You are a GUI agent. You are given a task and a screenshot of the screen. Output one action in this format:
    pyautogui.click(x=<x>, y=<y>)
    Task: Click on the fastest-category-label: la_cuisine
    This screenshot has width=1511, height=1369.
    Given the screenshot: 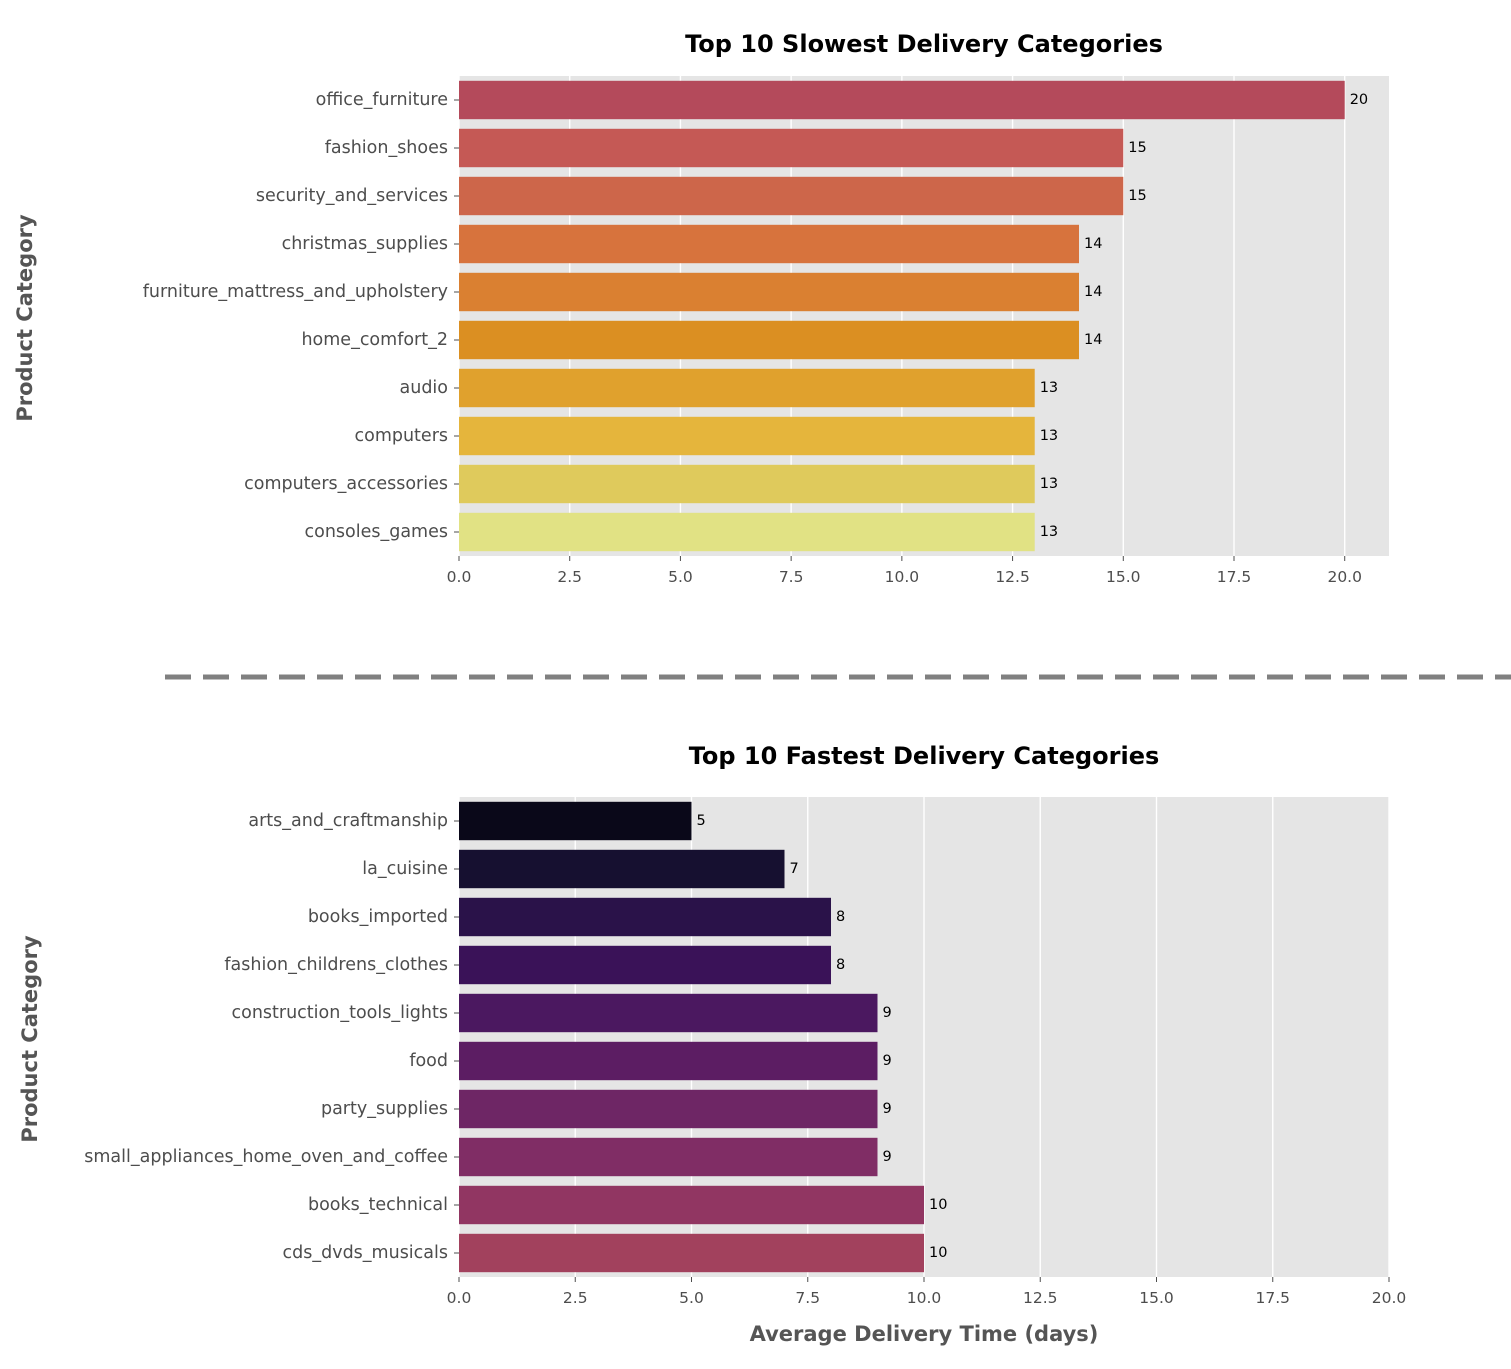 What is the action you would take?
    pyautogui.click(x=405, y=869)
    